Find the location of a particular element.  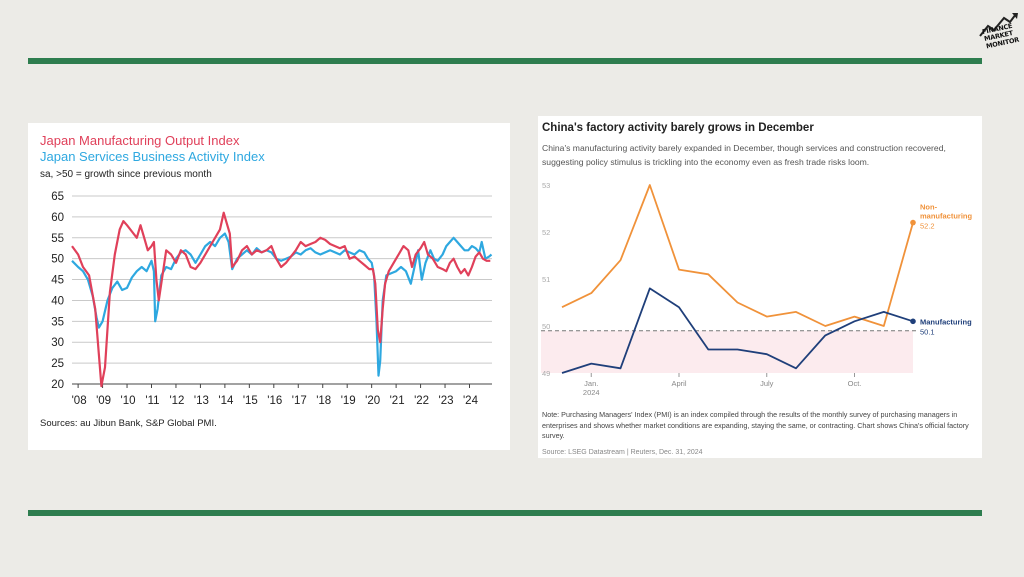

x-tick-label: '16 is located at coordinates (274, 401).